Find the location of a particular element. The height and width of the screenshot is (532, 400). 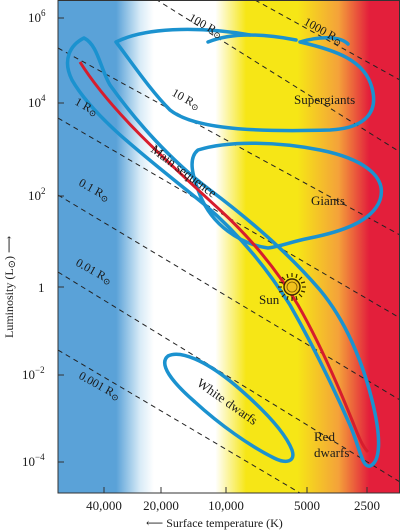

x-tick-label: 2500 is located at coordinates (367, 505).